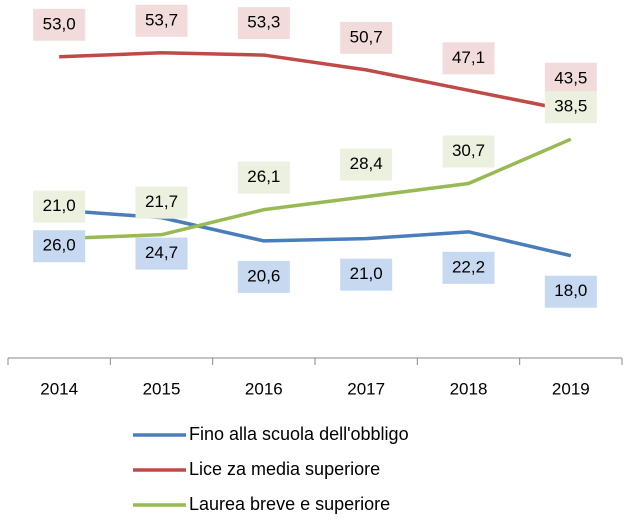  Describe the element at coordinates (289, 504) in the screenshot. I see `legend-label: Laurea breve e superiore` at that location.